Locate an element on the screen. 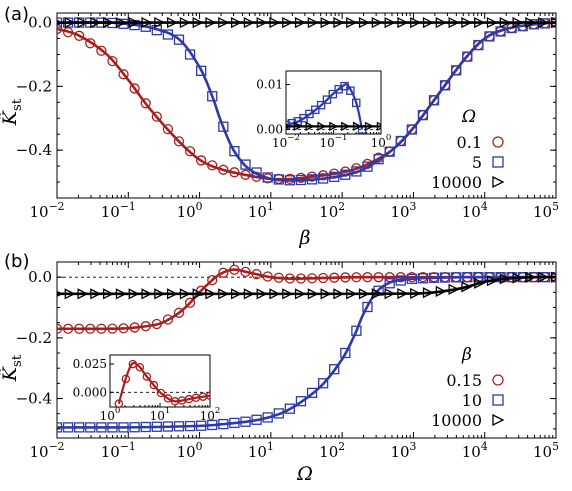 This screenshot has height=491, width=572. legend-label: 10 is located at coordinates (472, 400).